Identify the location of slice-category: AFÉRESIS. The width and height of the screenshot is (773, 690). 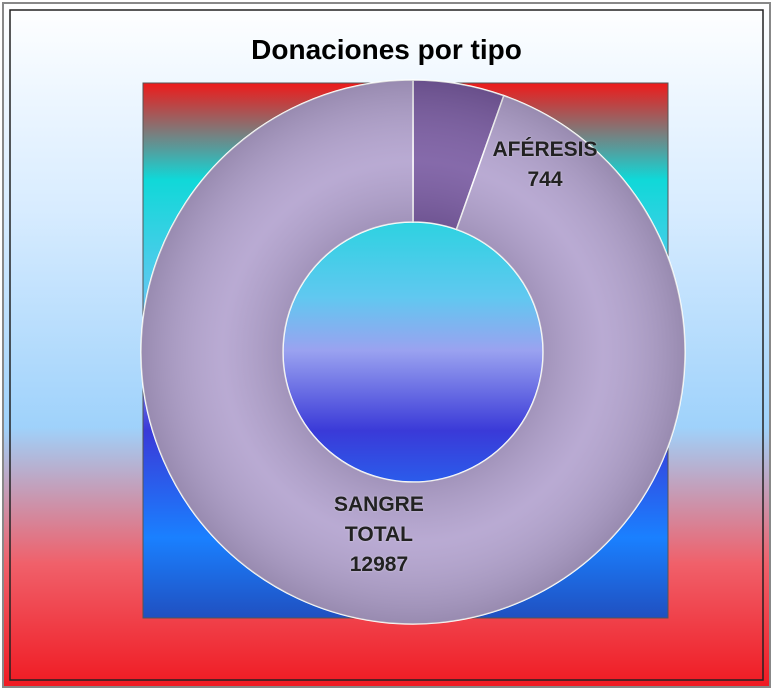
(545, 149).